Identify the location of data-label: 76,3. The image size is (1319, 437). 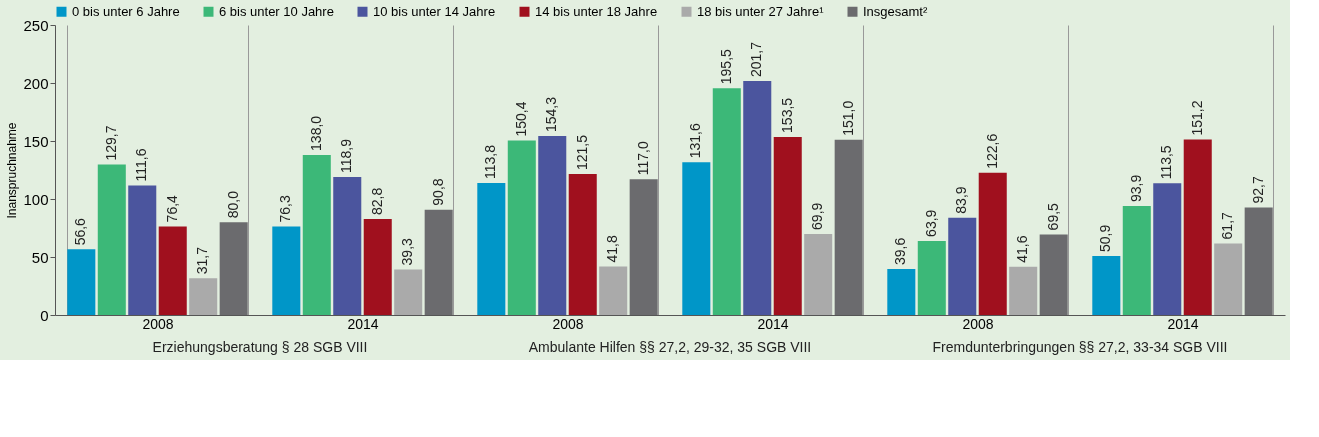
(285, 209).